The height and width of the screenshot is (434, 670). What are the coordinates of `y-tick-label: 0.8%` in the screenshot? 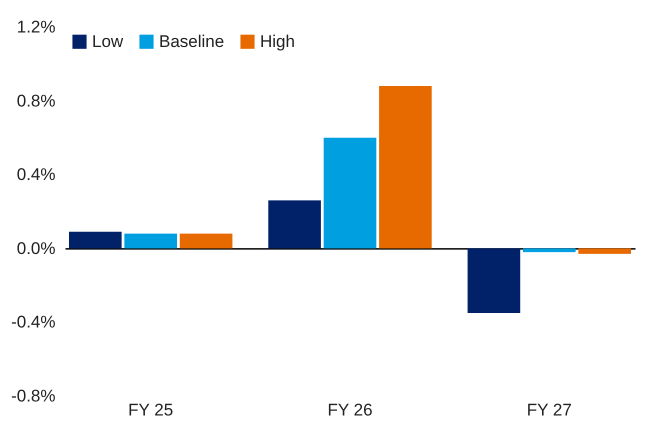 It's located at (36, 100).